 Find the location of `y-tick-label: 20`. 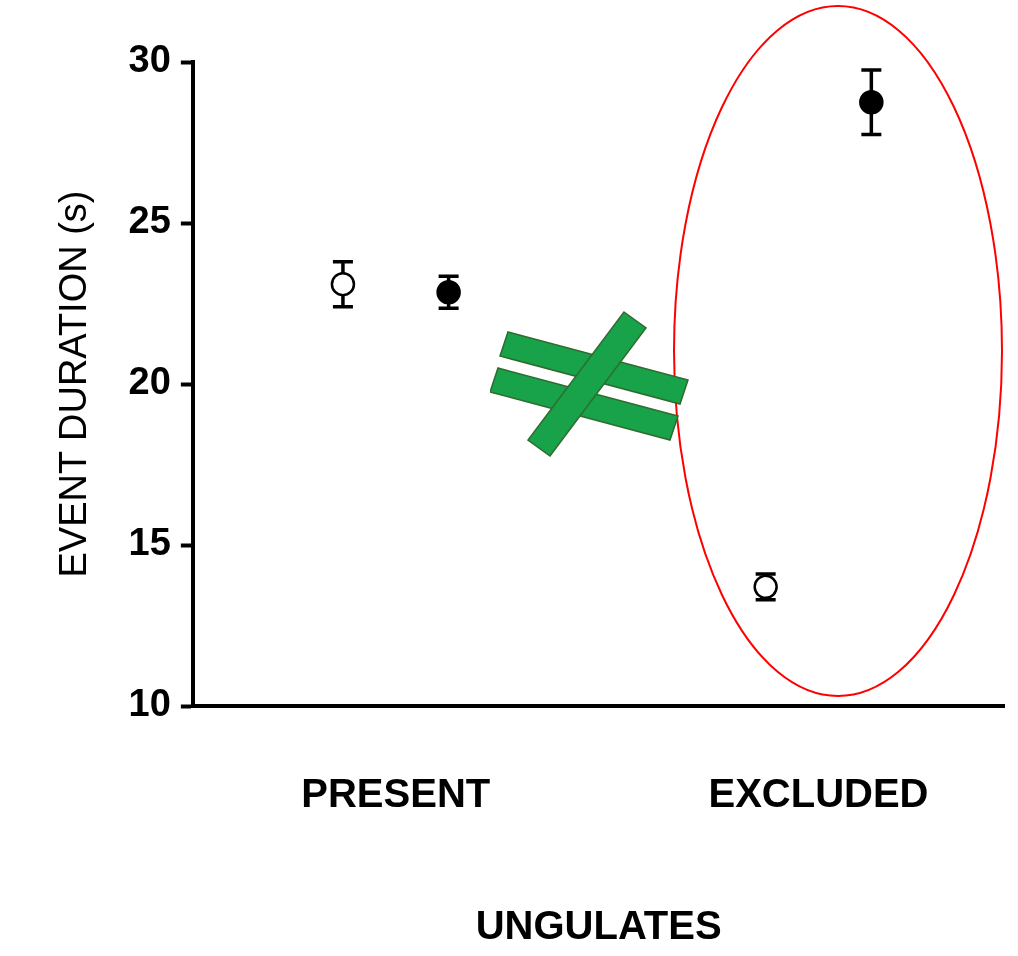

y-tick-label: 20 is located at coordinates (149, 381).